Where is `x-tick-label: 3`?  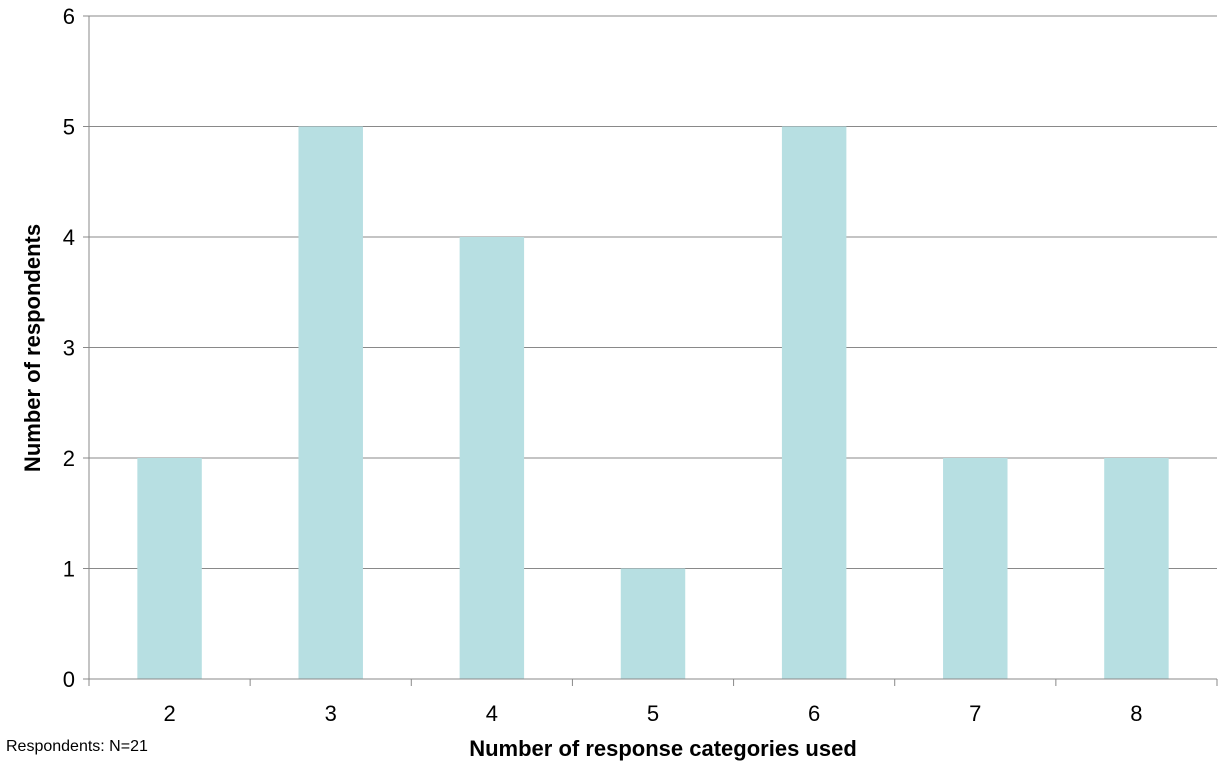 x-tick-label: 3 is located at coordinates (331, 713).